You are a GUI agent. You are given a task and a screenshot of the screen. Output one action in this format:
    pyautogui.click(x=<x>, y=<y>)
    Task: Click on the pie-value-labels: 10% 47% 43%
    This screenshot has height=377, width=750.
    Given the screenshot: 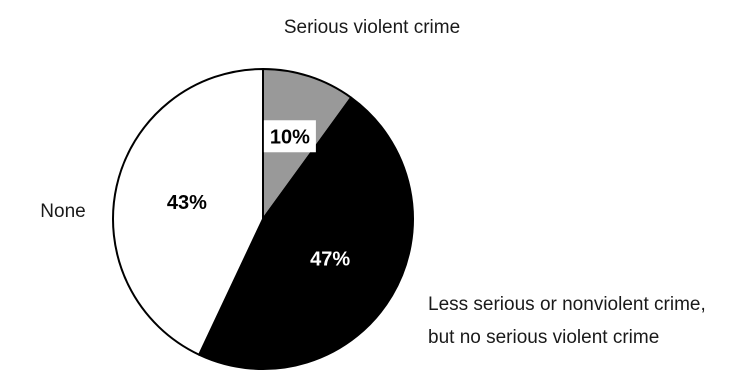 What is the action you would take?
    pyautogui.click(x=258, y=195)
    